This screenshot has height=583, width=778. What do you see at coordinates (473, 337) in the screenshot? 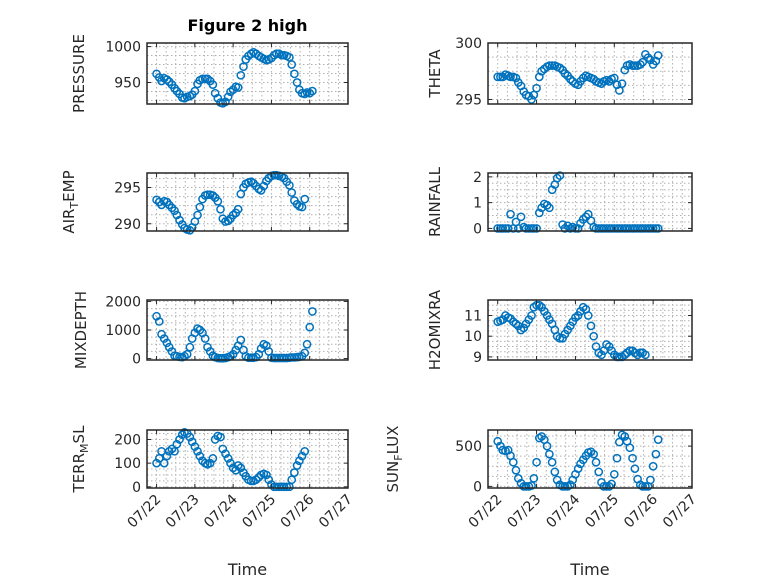
I see `y-tick-label: 10` at bounding box center [473, 337].